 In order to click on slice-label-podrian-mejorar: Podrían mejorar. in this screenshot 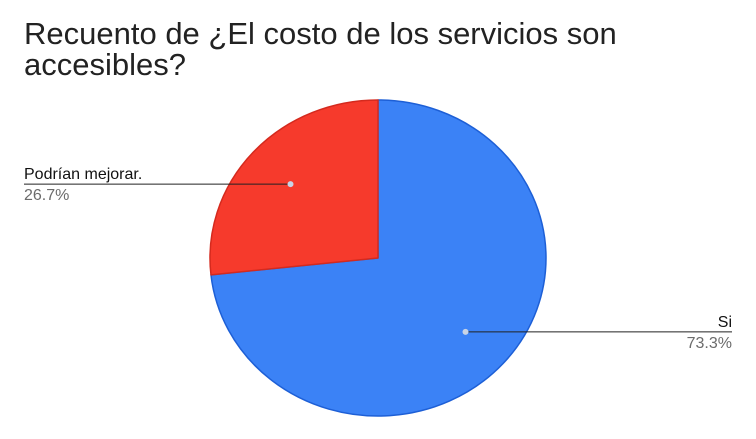, I will do `click(83, 174)`.